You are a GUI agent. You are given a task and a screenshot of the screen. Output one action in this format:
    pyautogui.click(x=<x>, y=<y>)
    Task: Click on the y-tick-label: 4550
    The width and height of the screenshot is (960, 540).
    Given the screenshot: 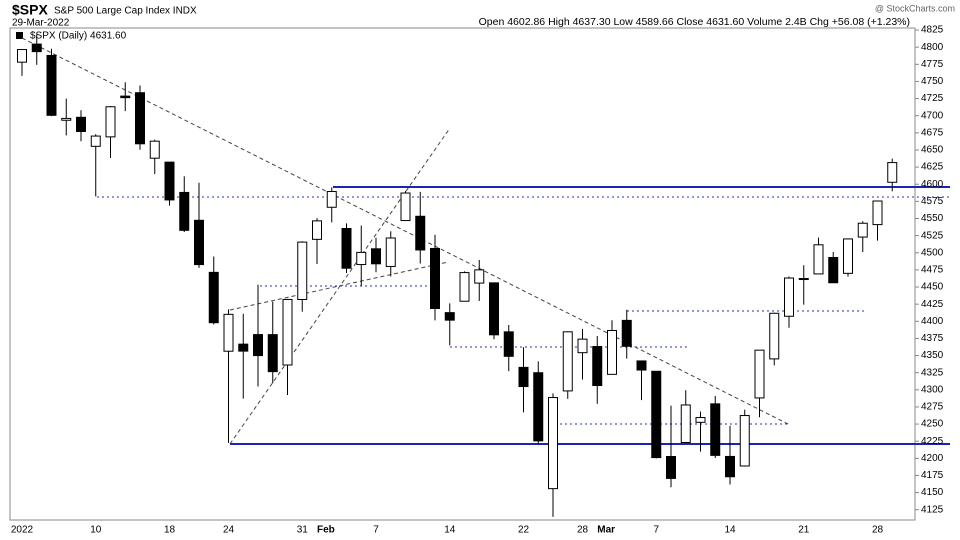 What is the action you would take?
    pyautogui.click(x=932, y=218)
    